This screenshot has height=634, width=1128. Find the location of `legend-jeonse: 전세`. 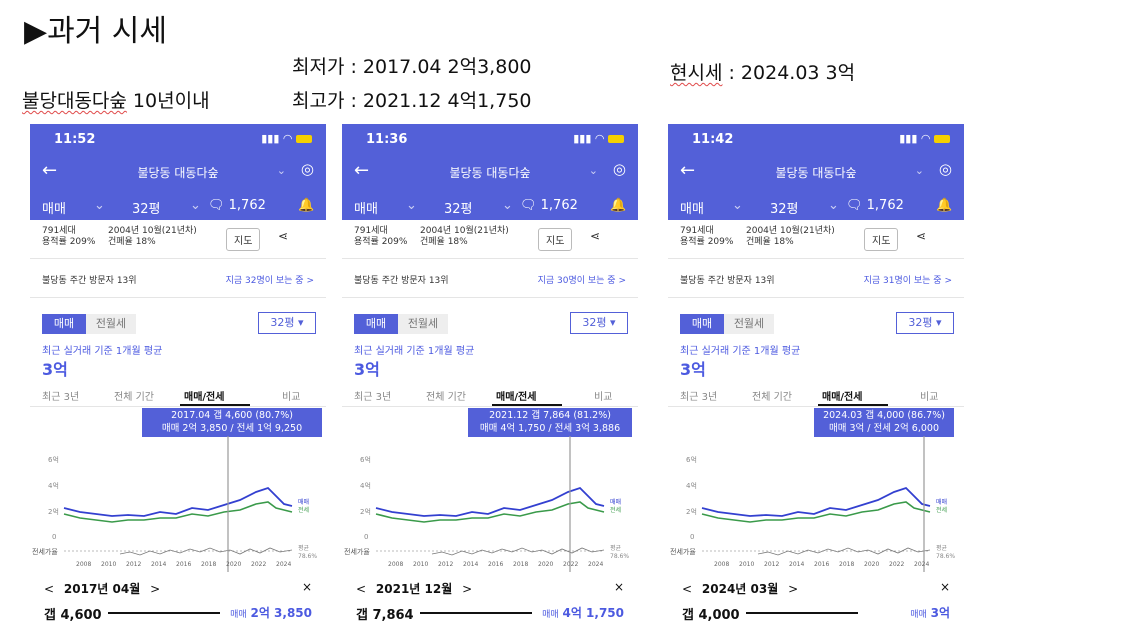

legend-jeonse: 전세 is located at coordinates (941, 510).